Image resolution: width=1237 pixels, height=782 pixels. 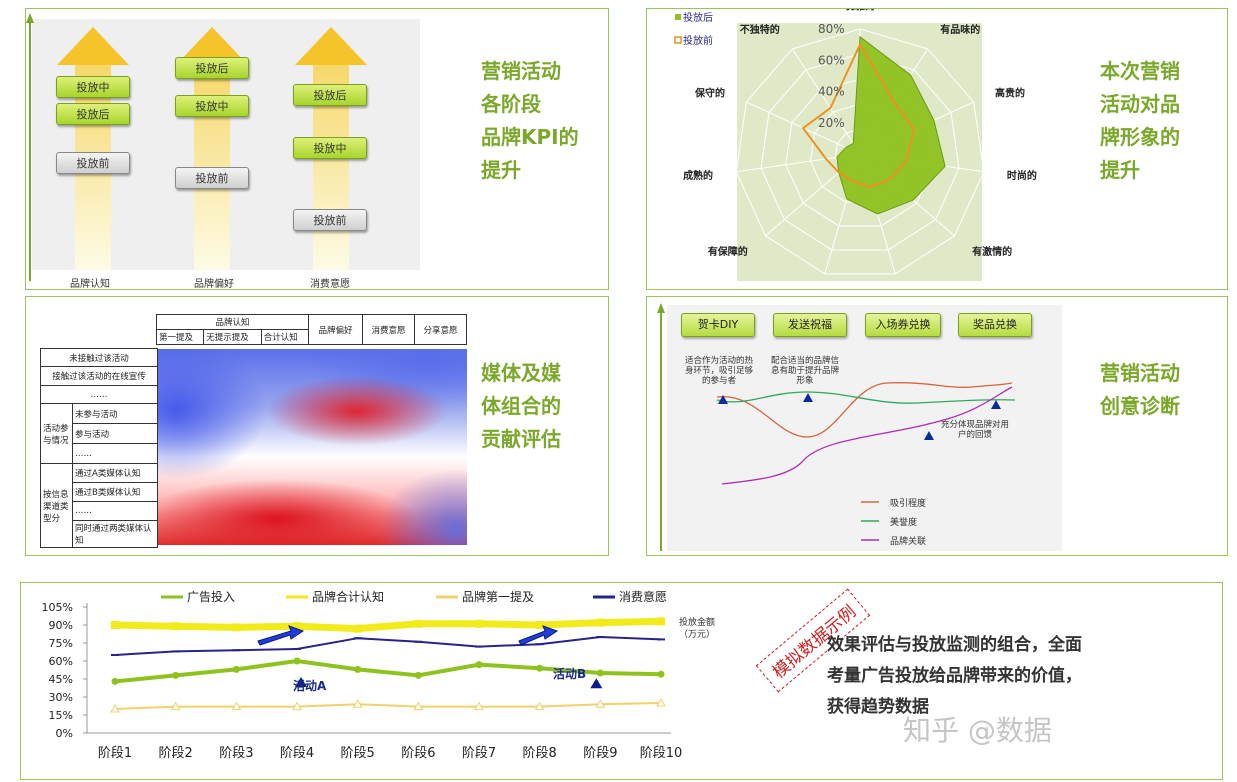 What do you see at coordinates (61, 697) in the screenshot?
I see `line-ytick-label: 30%` at bounding box center [61, 697].